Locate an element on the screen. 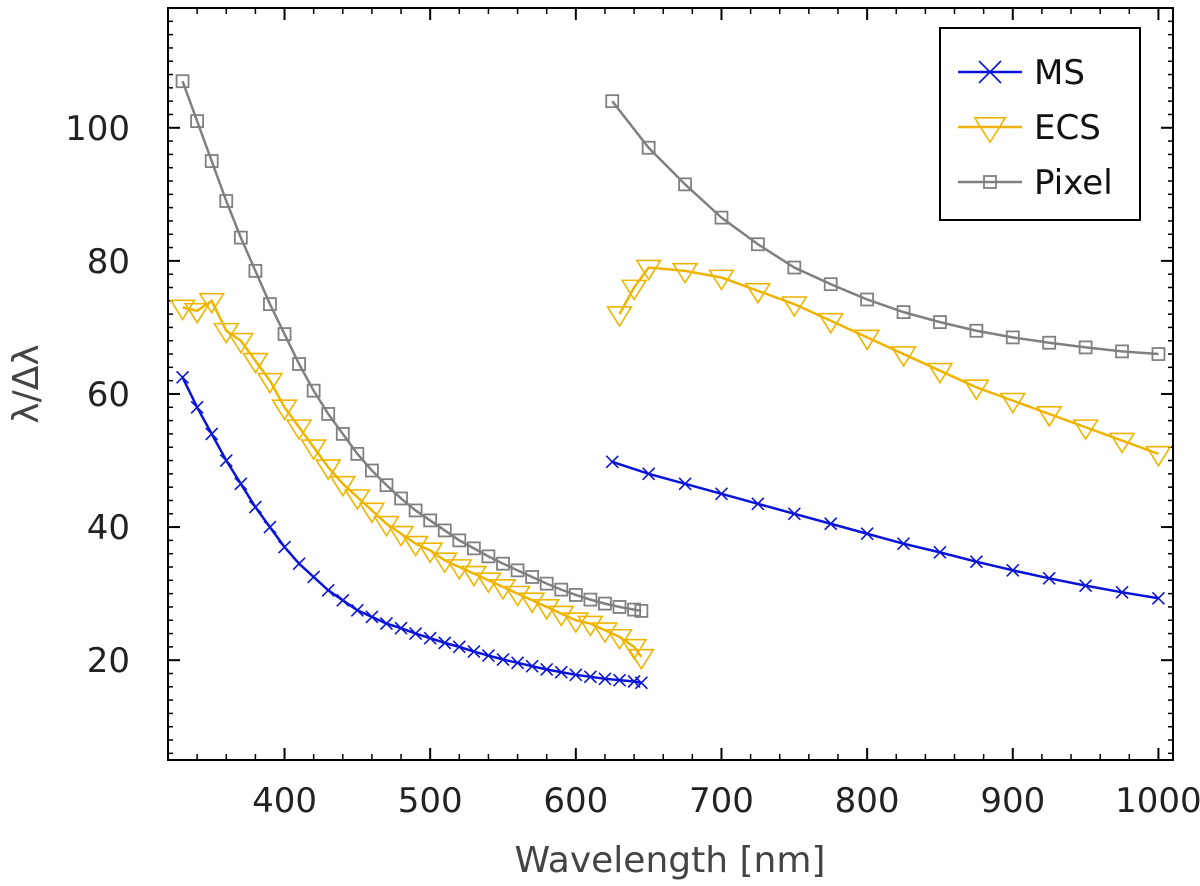 Image resolution: width=1200 pixels, height=886 pixels. legend-entry-pixel: Pixel is located at coordinates (1035, 183).